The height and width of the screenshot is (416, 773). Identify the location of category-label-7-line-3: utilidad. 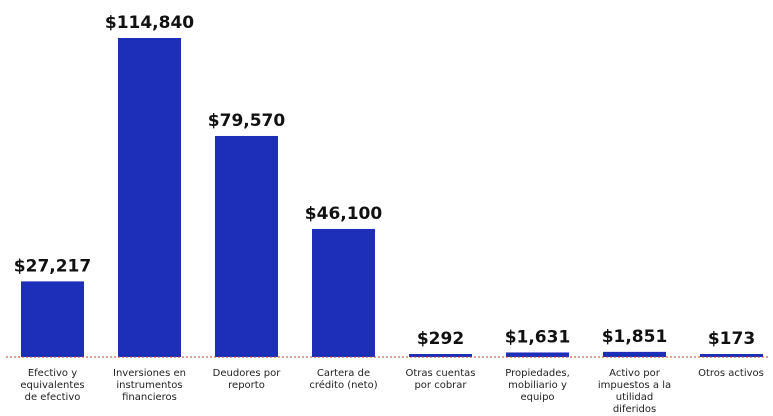
(634, 397).